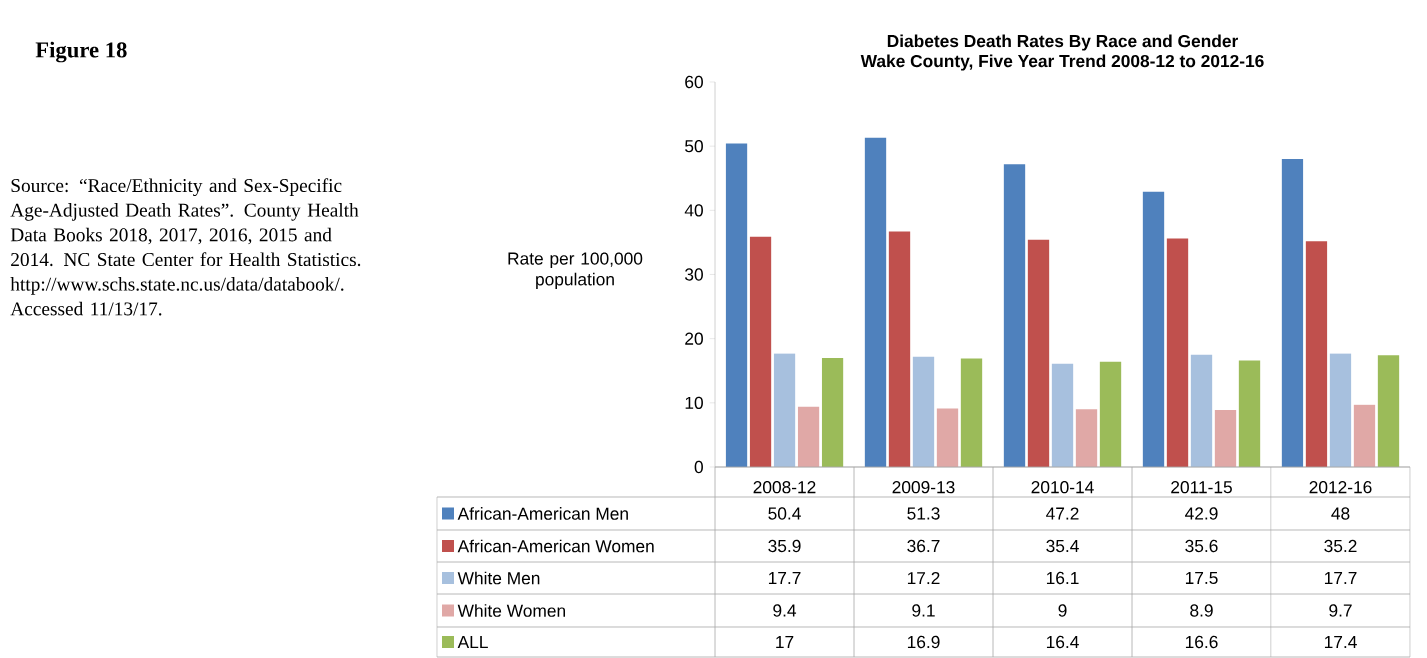 Image resolution: width=1427 pixels, height=658 pixels. I want to click on y-tick-label: 20, so click(694, 338).